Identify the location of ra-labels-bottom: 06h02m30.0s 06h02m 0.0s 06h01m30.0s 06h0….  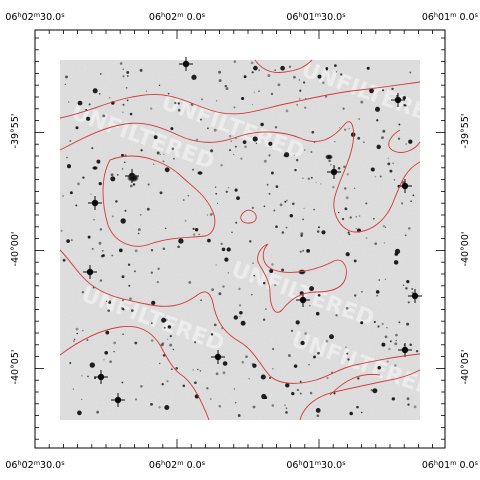
(241, 465).